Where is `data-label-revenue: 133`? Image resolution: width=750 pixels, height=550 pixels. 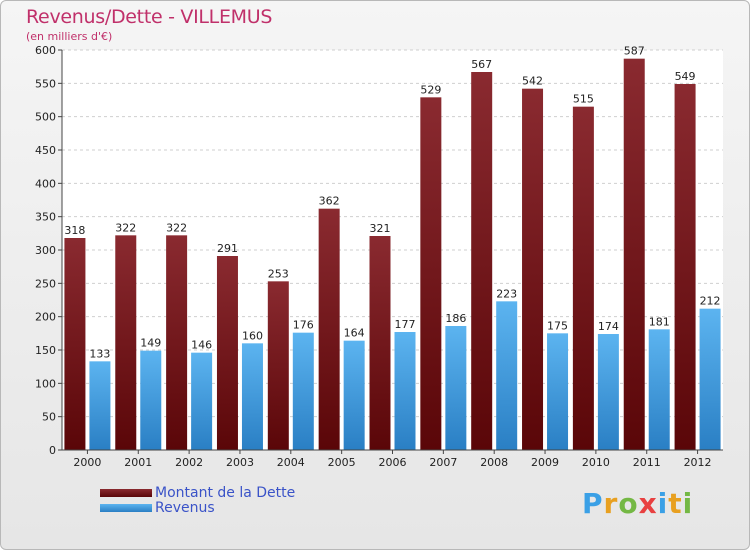 data-label-revenue: 133 is located at coordinates (99, 353).